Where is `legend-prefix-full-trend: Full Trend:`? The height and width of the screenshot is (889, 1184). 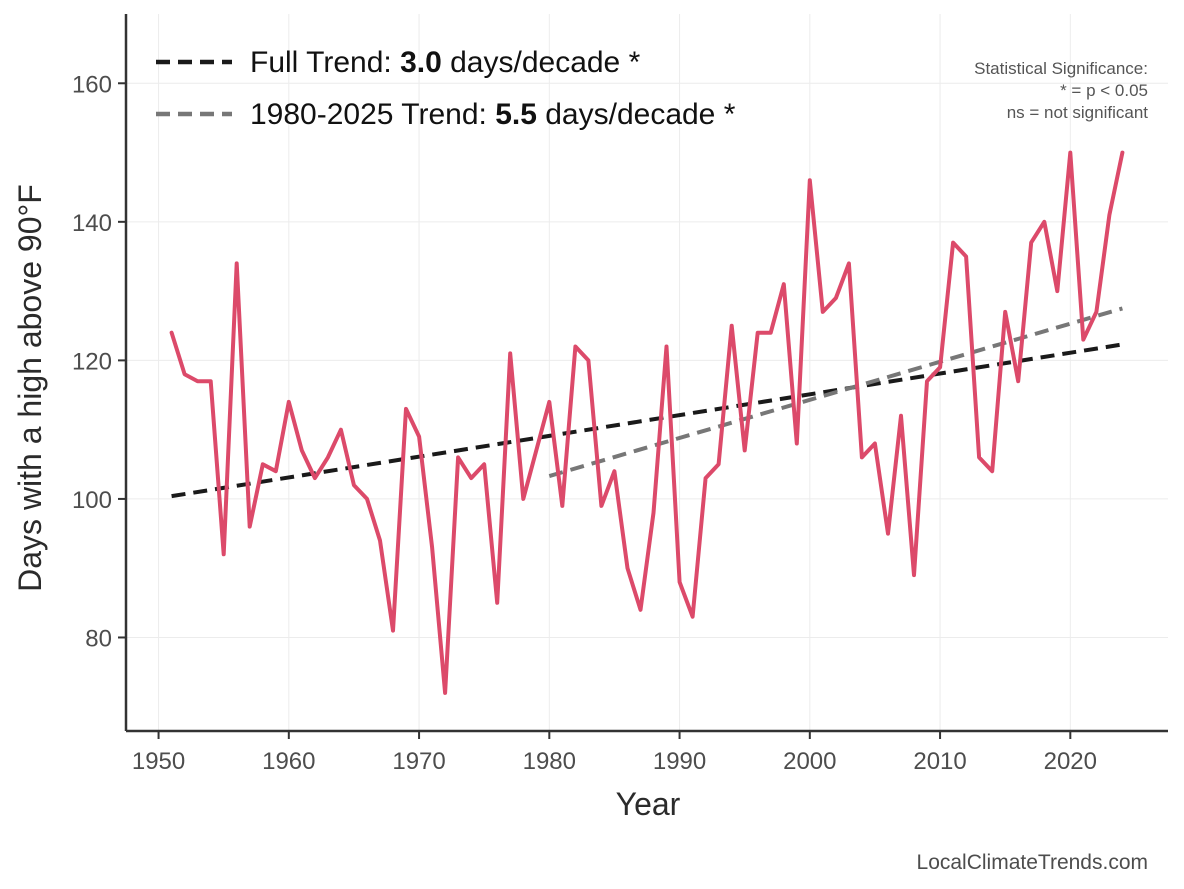 legend-prefix-full-trend: Full Trend: is located at coordinates (325, 62).